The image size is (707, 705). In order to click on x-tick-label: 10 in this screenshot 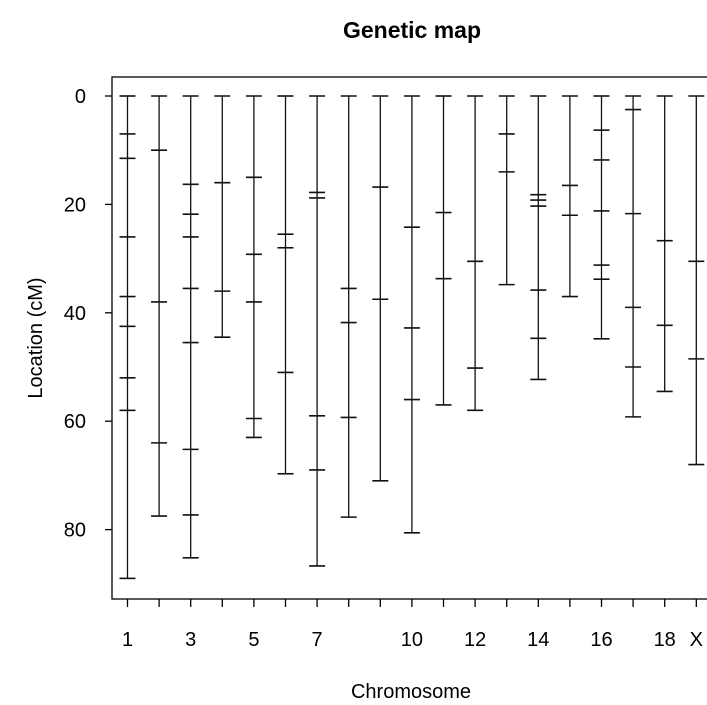, I will do `click(412, 640)`.